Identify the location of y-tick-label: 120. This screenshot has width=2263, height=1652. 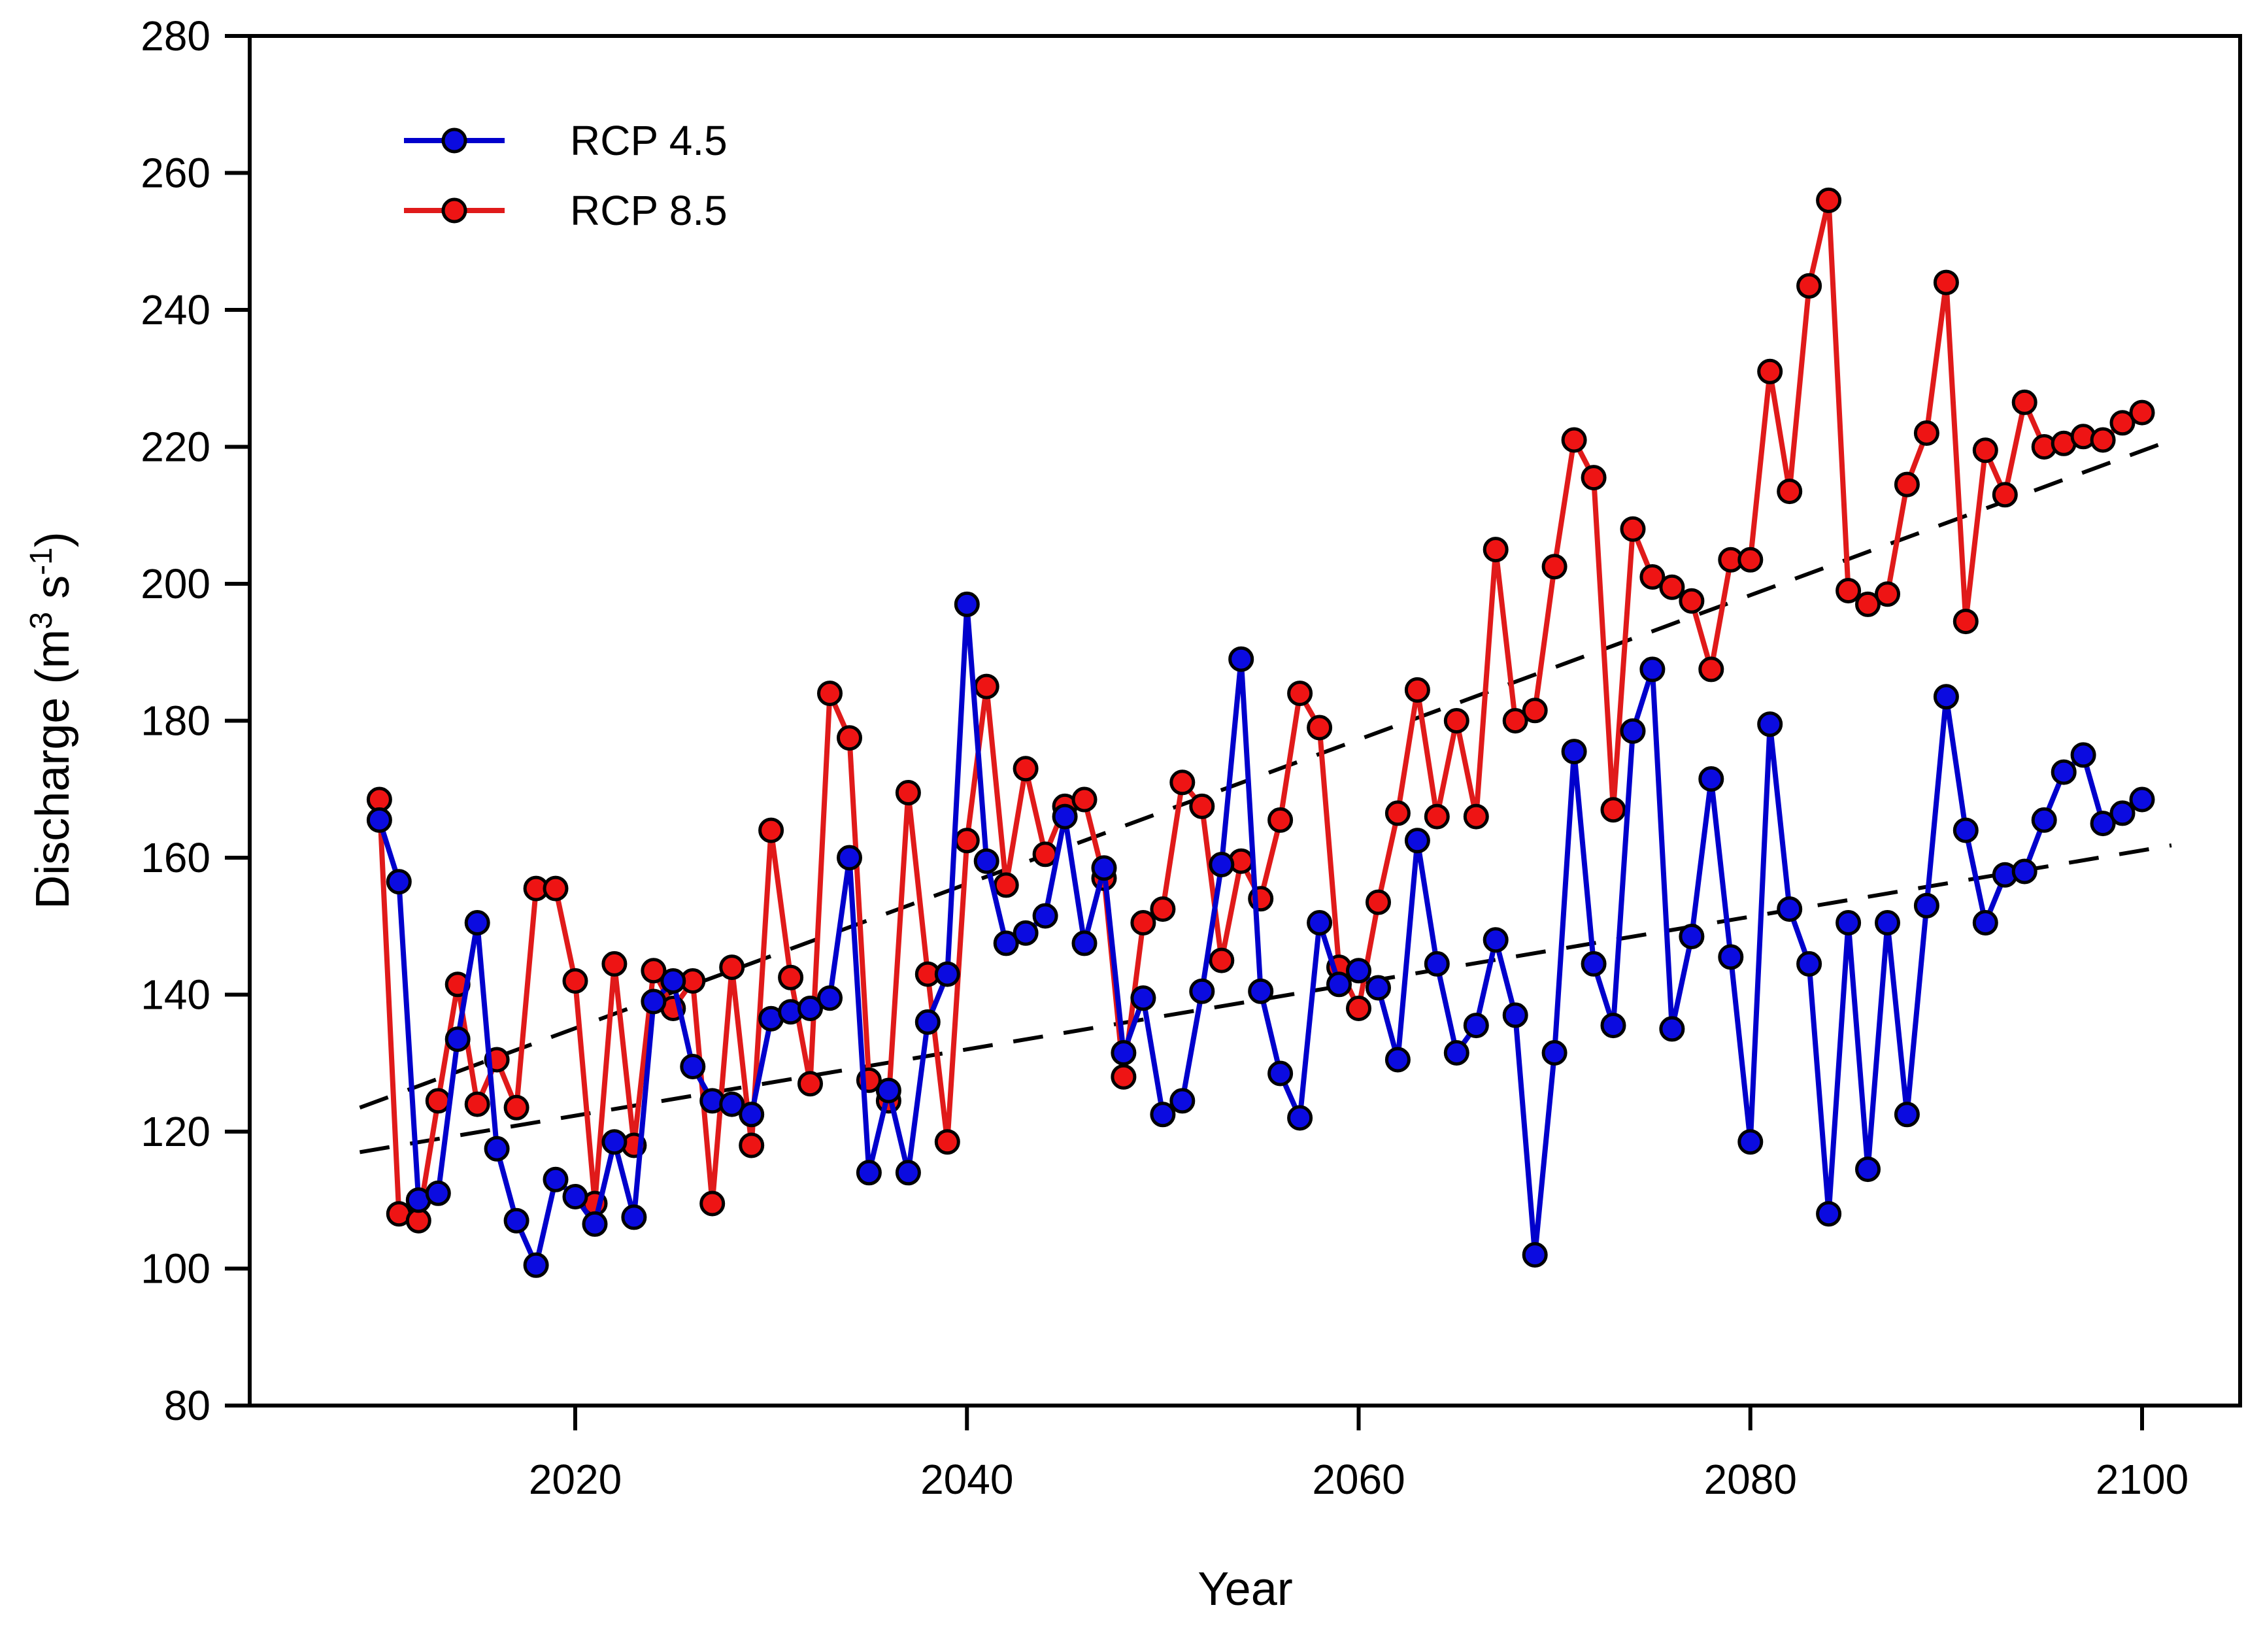
(175, 1131).